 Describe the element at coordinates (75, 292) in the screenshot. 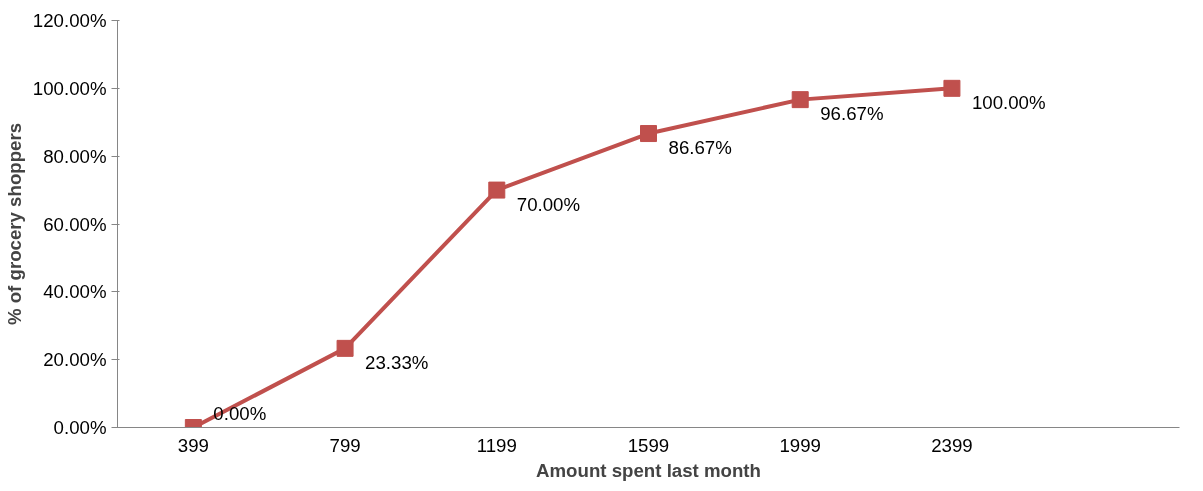

I see `y-tick-label: 40.00%` at that location.